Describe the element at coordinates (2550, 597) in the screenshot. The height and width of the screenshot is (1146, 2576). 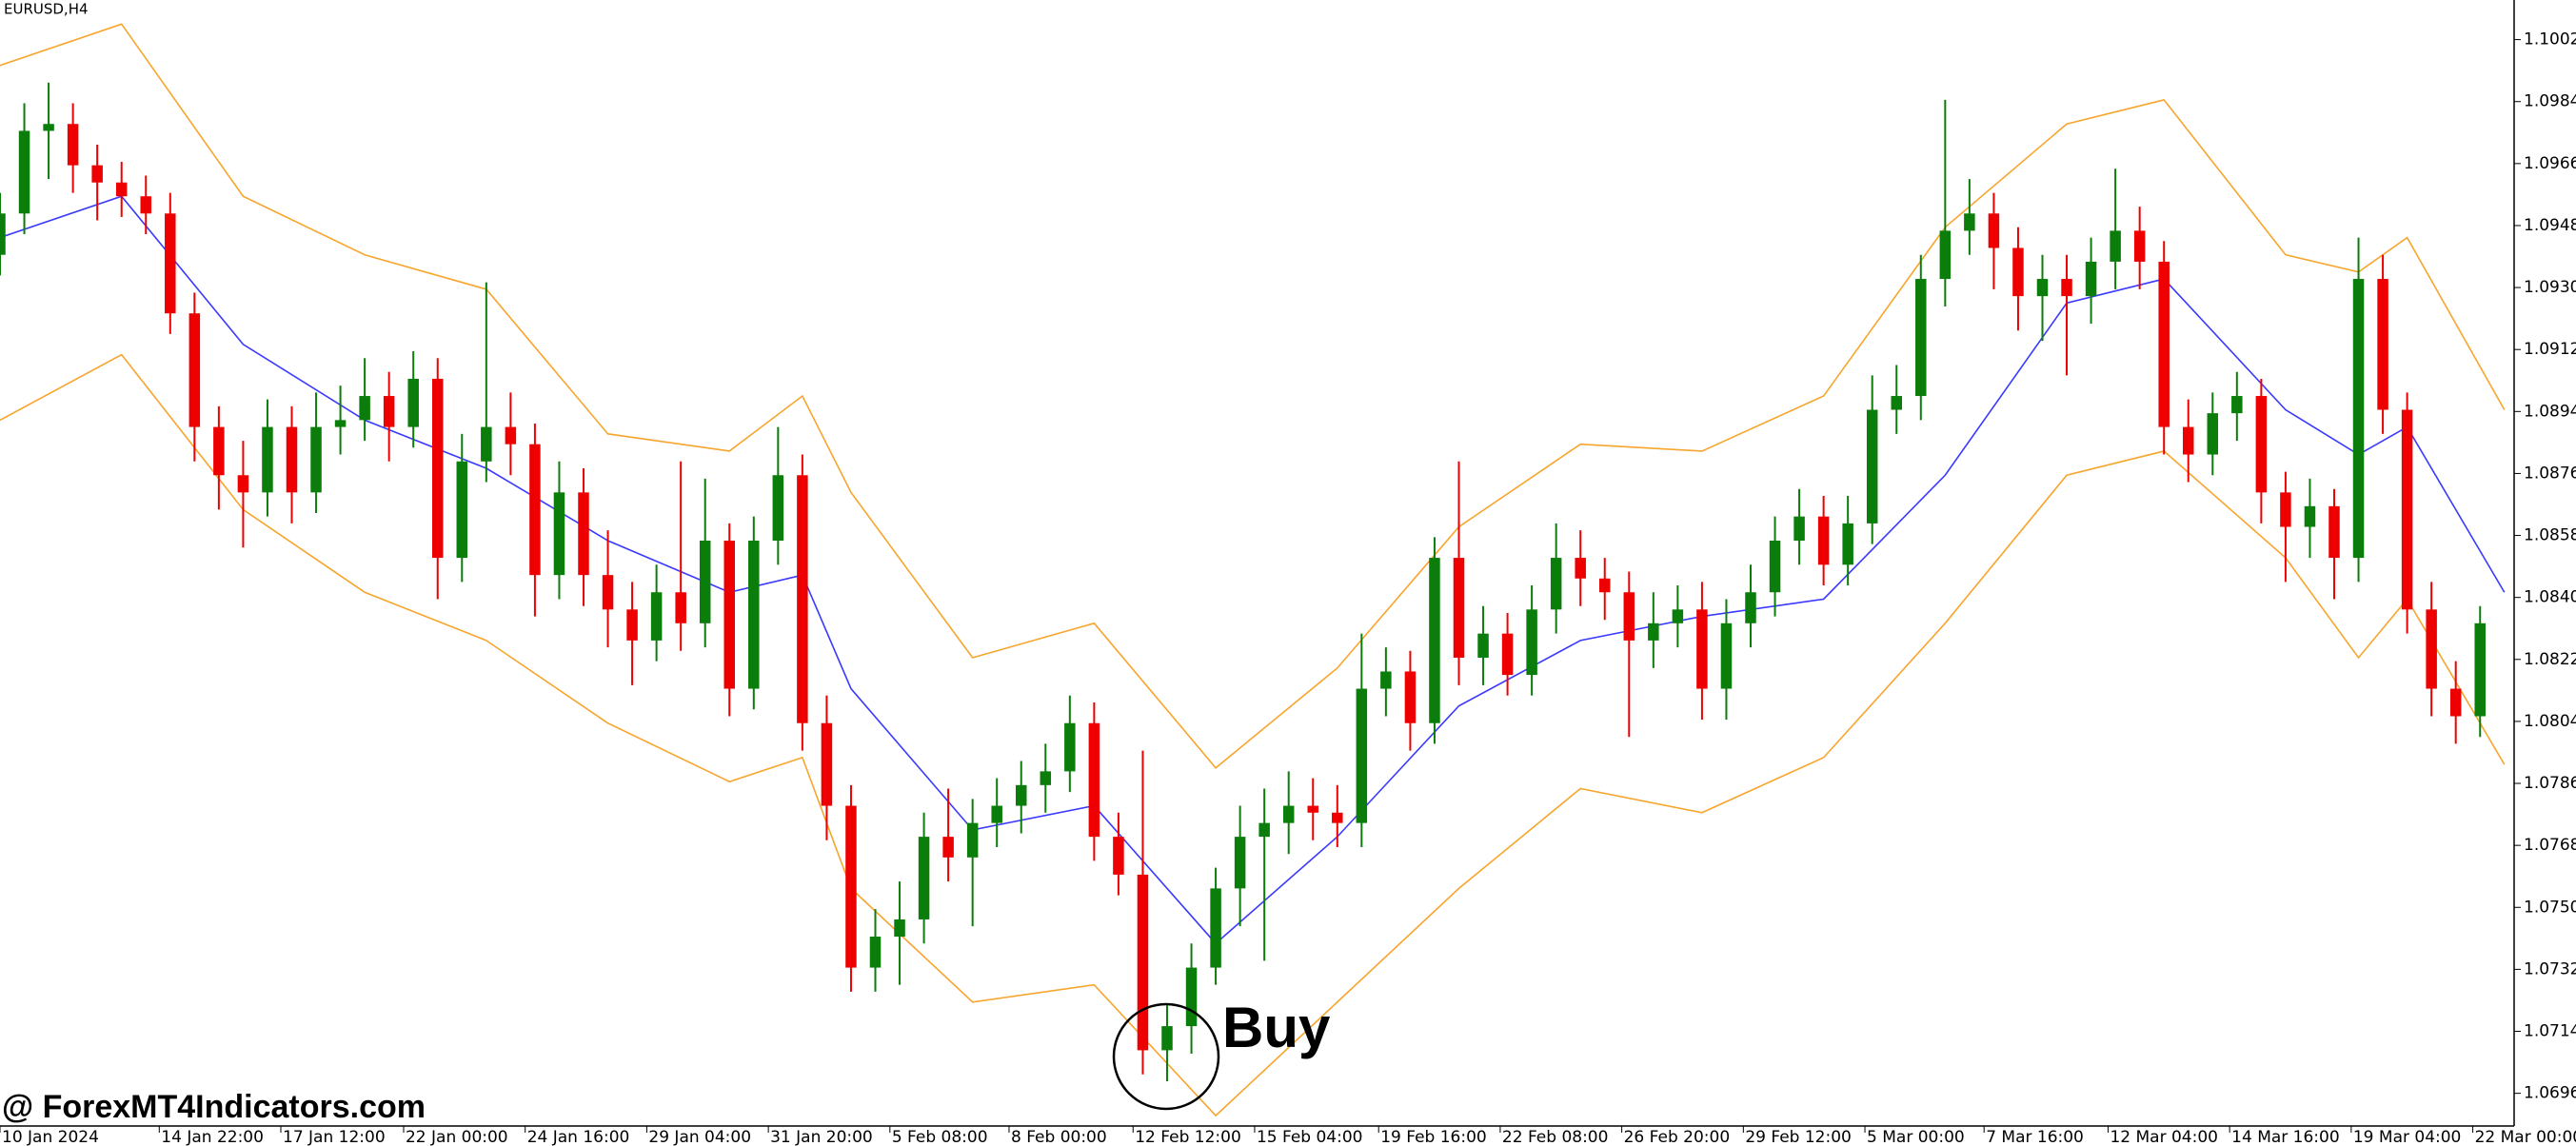
I see `y-tick-label: 1.08405` at that location.